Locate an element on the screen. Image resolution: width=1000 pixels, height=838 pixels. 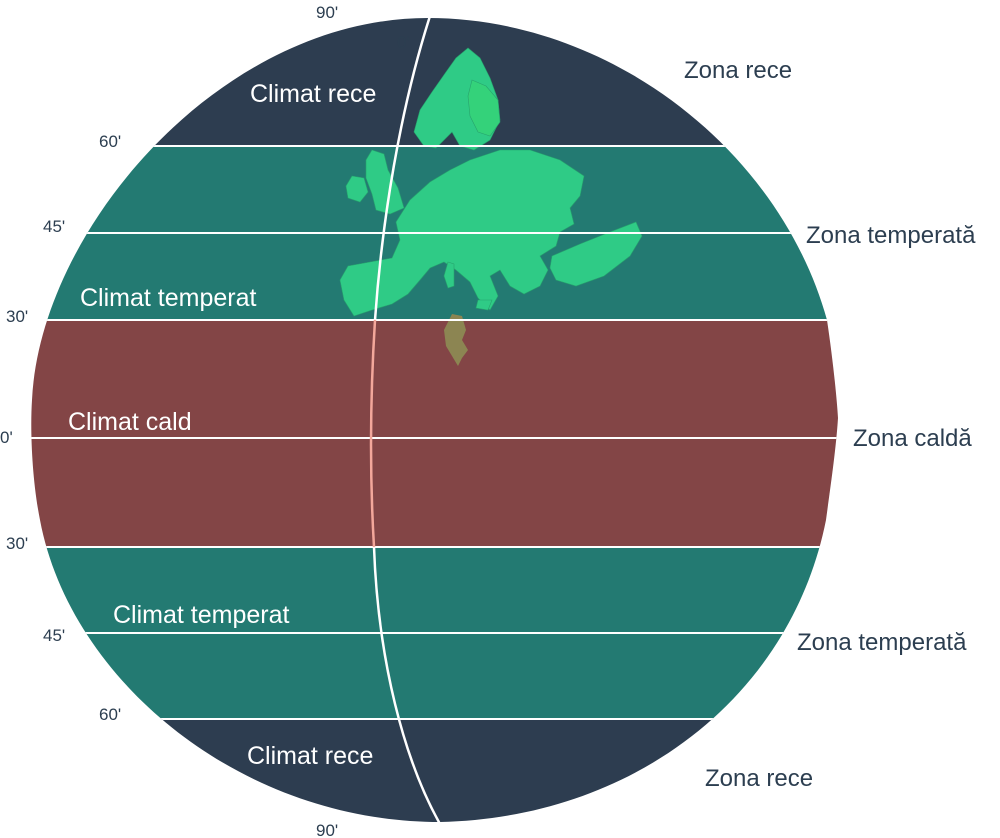
north-cold-band is located at coordinates (435, 82).